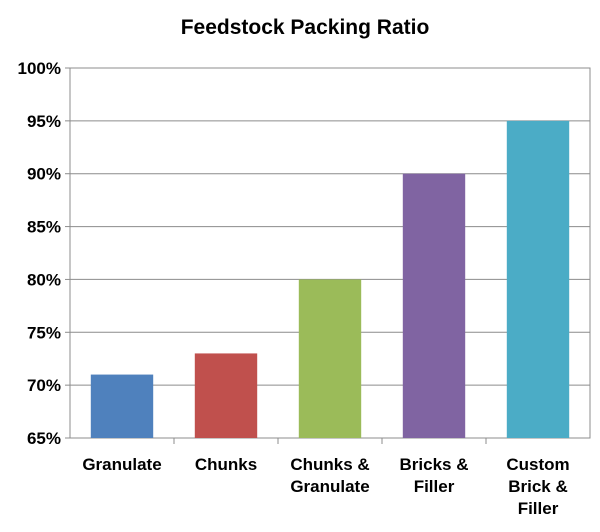 The image size is (600, 532). Describe the element at coordinates (305, 27) in the screenshot. I see `chart-title: Feedstock Packing Ratio` at that location.